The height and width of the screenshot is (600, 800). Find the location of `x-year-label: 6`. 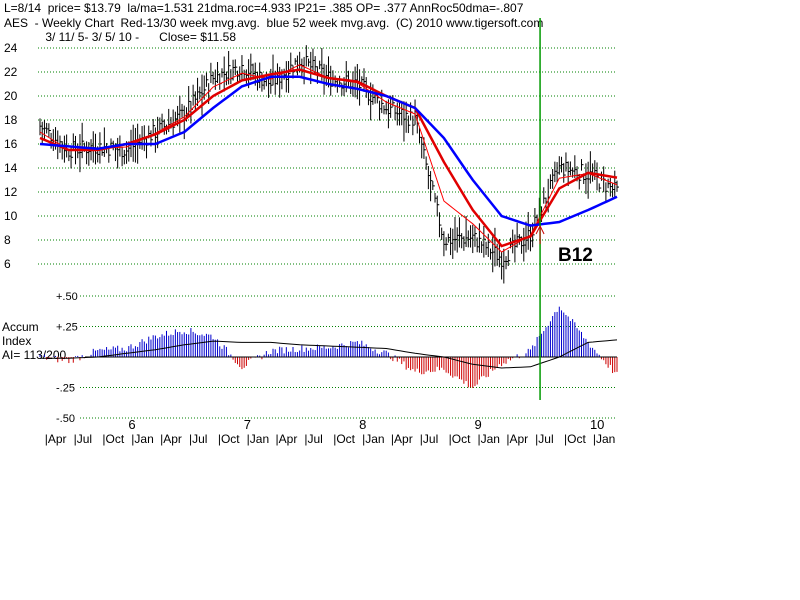

x-year-label: 6 is located at coordinates (131, 424).